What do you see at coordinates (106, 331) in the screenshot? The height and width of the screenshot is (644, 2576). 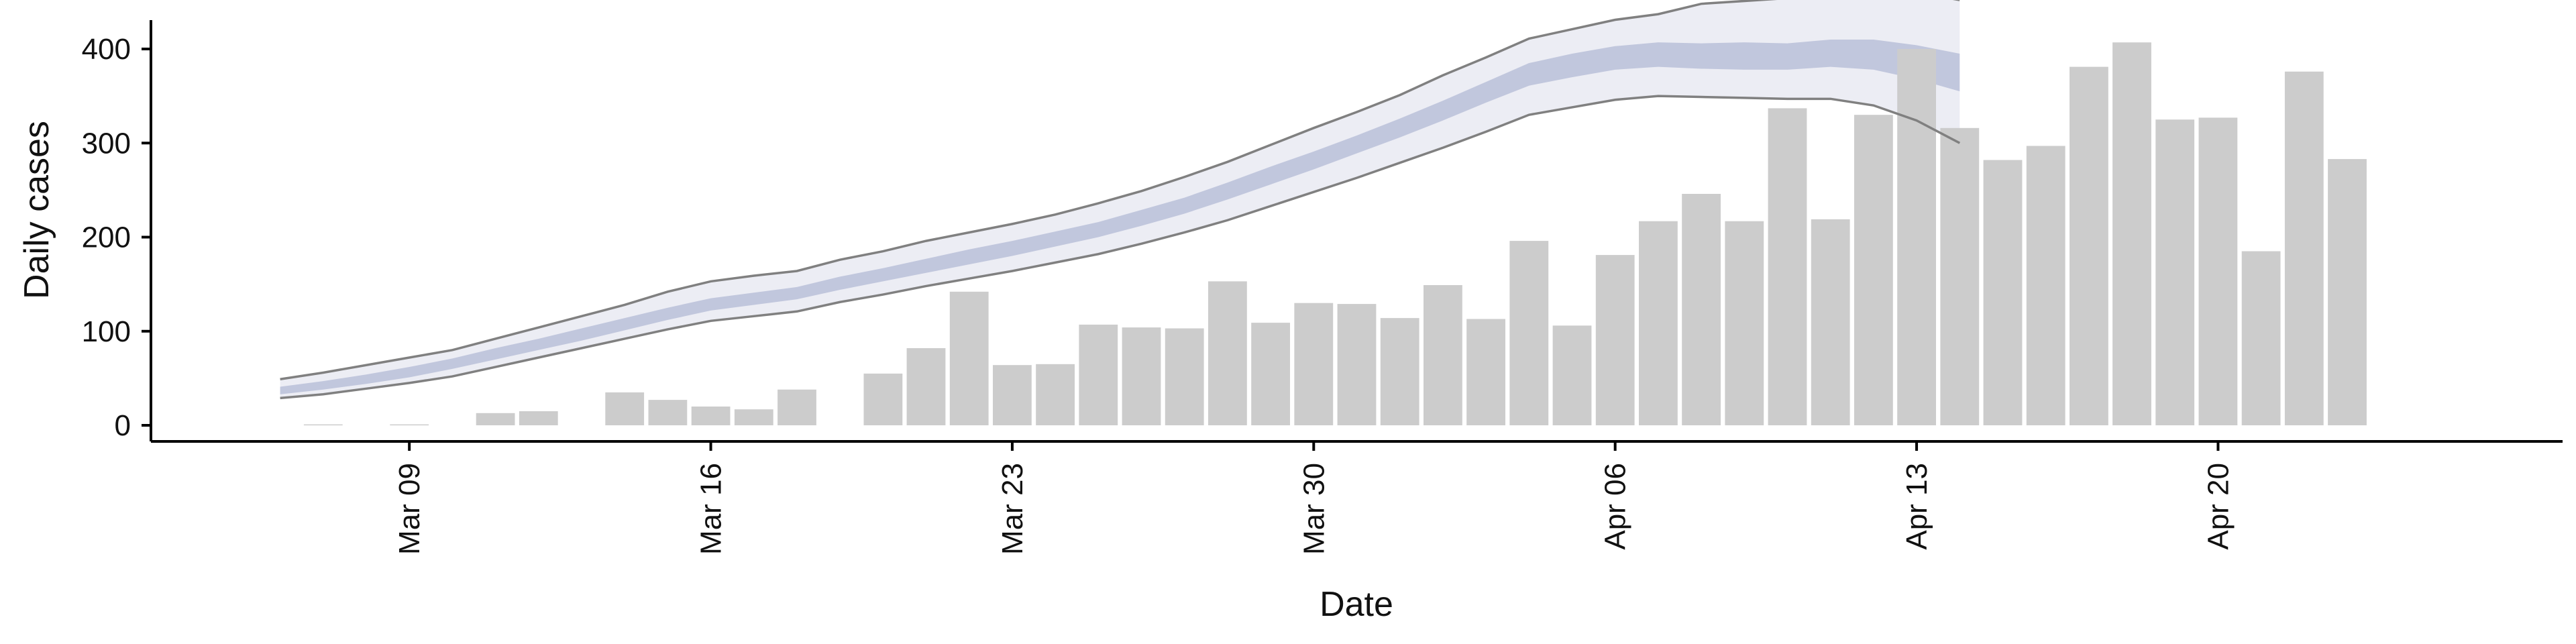 I see `y-tick-label-100: 100` at bounding box center [106, 331].